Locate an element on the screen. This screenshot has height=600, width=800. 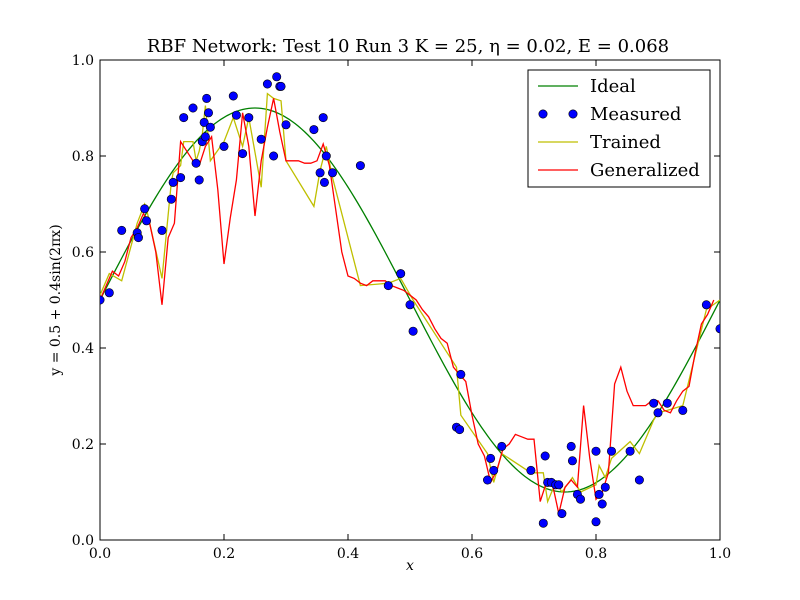
x-tick-label: 0.2 is located at coordinates (224, 554).